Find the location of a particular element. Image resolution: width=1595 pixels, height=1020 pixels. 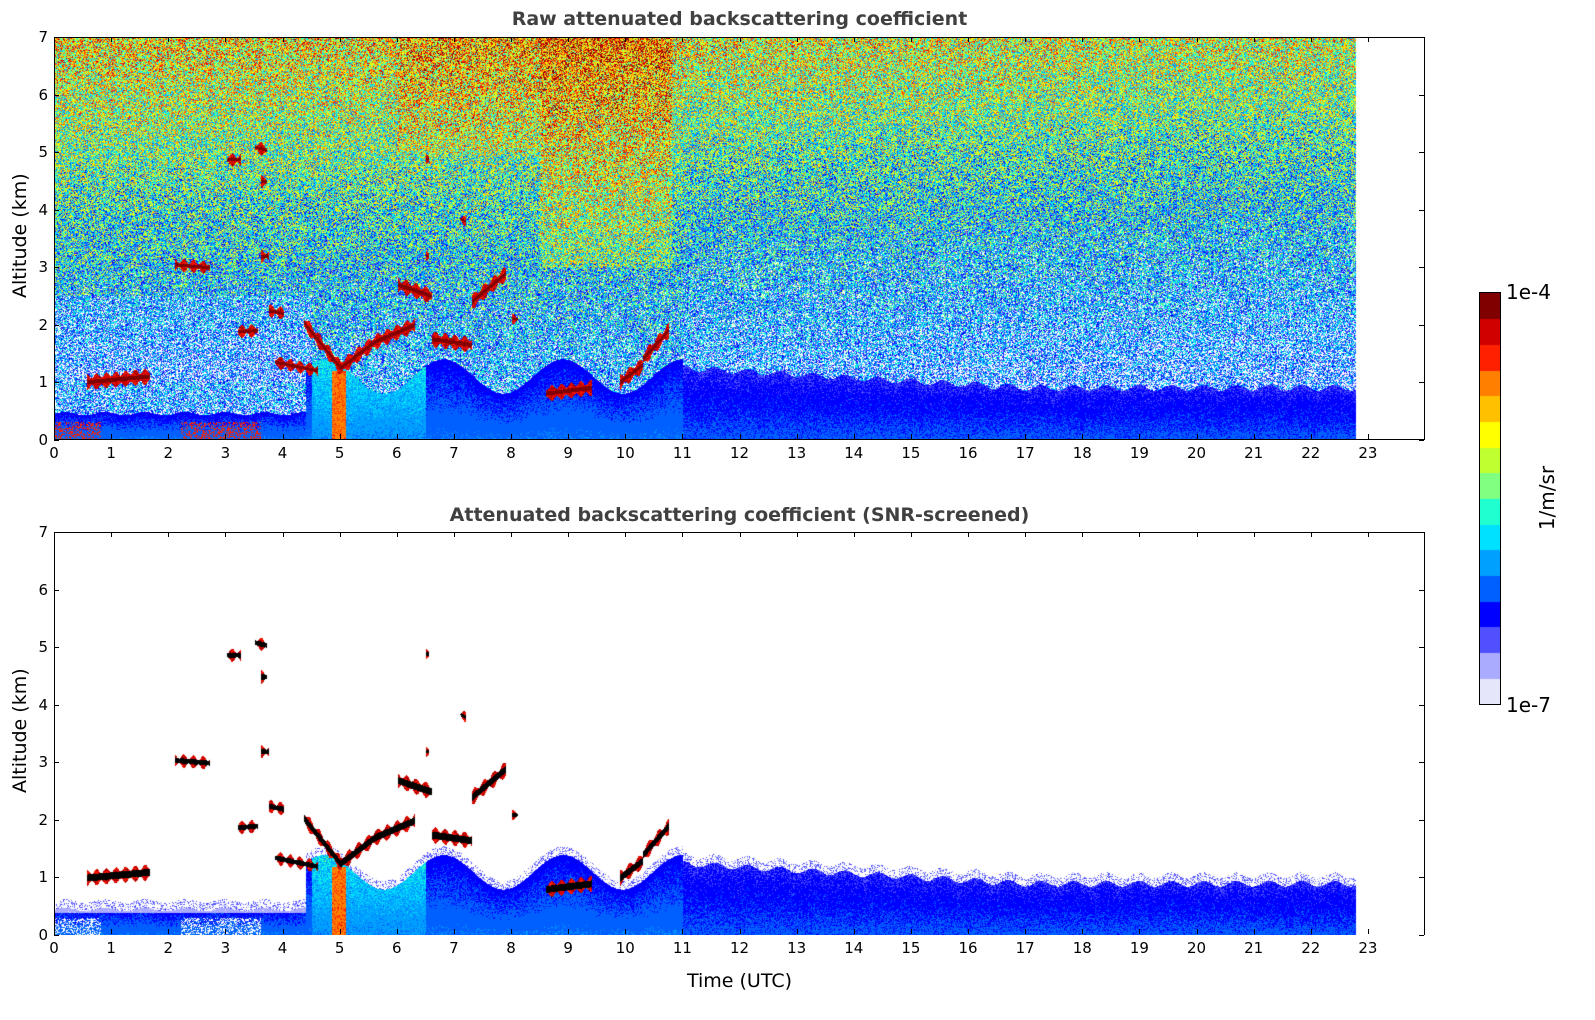

x-tick-label: 11 is located at coordinates (682, 453).